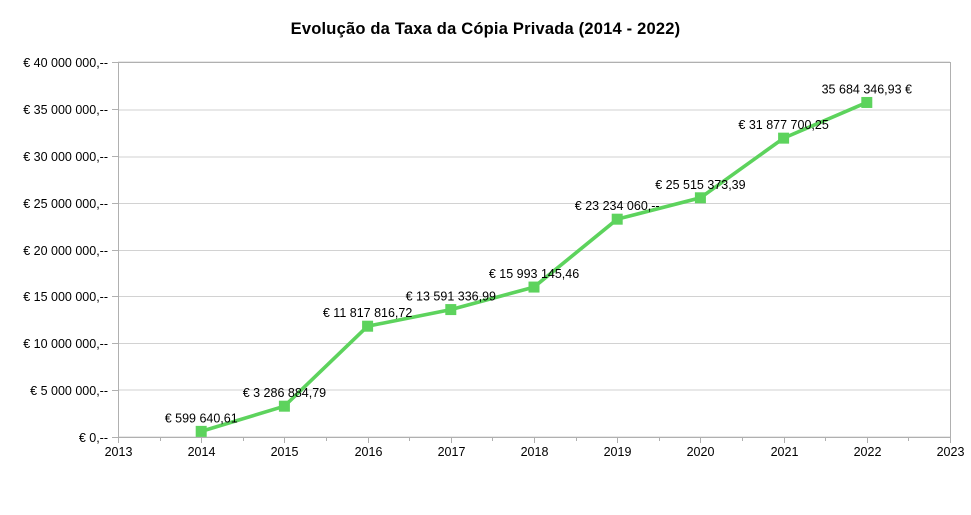 The height and width of the screenshot is (515, 971). What do you see at coordinates (868, 452) in the screenshot?
I see `x-axis-label: 2022` at bounding box center [868, 452].